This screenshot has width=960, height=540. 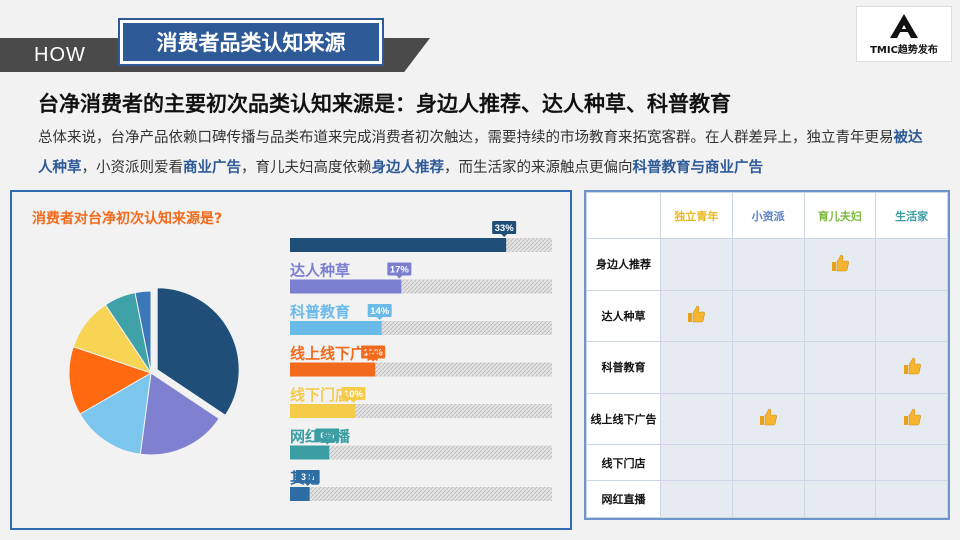 What do you see at coordinates (623, 499) in the screenshot?
I see `row-label: 网红直播` at bounding box center [623, 499].